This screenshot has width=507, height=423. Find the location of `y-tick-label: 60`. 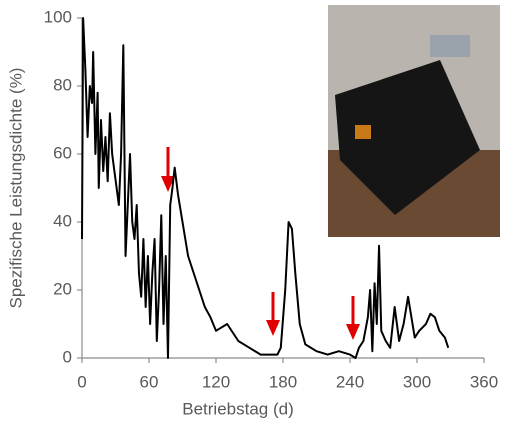

y-tick-label: 60 is located at coordinates (62, 152).